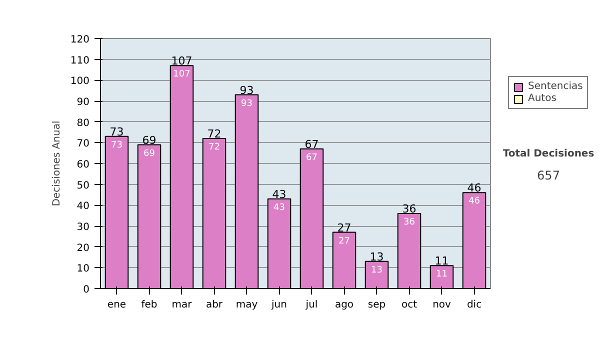 The height and width of the screenshot is (340, 600). Describe the element at coordinates (247, 305) in the screenshot. I see `x-tick-label: may` at that location.